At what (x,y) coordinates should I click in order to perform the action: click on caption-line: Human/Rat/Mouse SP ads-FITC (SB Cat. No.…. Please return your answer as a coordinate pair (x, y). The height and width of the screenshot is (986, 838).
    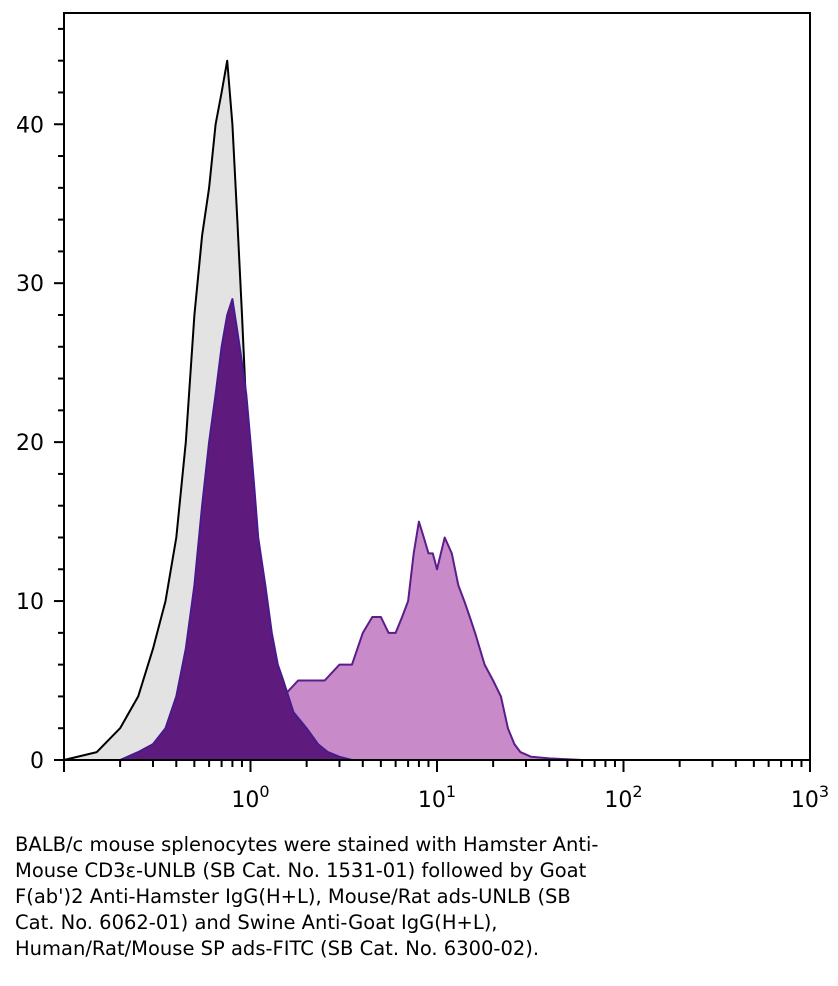
    Looking at the image, I should click on (277, 948).